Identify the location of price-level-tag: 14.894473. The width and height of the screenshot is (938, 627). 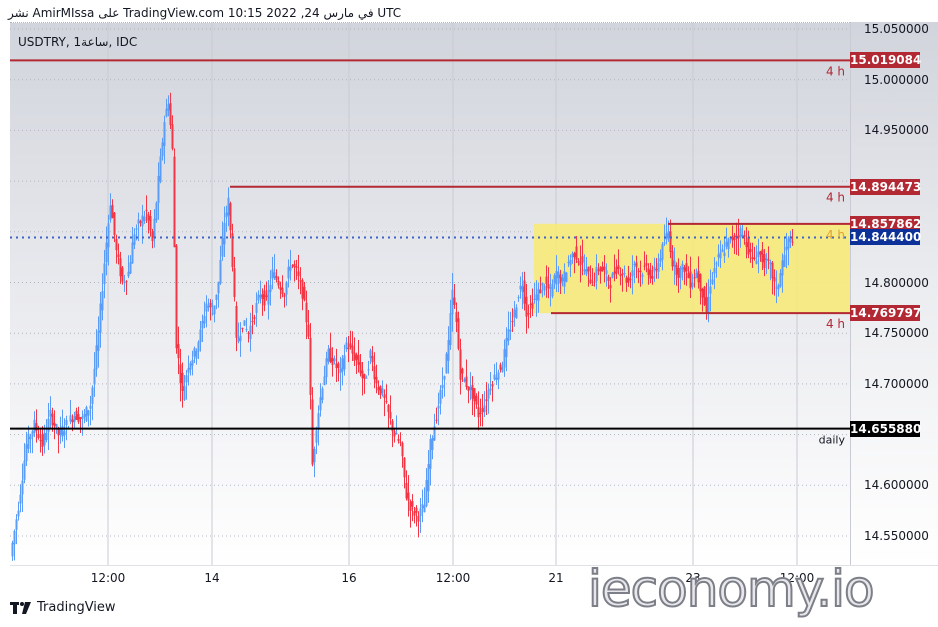
(886, 186).